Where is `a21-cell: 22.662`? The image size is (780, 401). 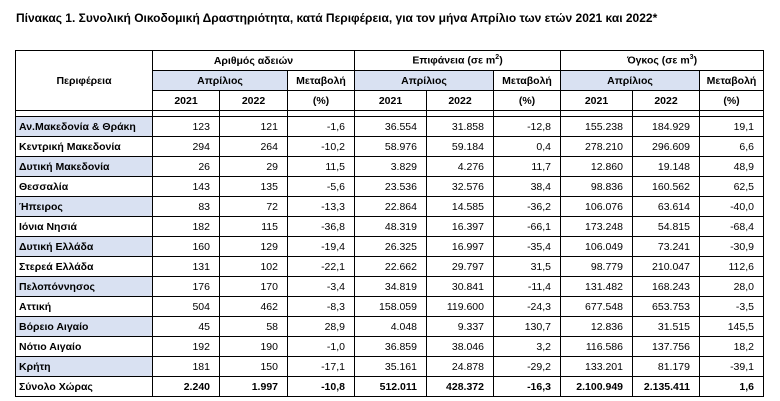 a21-cell: 22.662 is located at coordinates (390, 266).